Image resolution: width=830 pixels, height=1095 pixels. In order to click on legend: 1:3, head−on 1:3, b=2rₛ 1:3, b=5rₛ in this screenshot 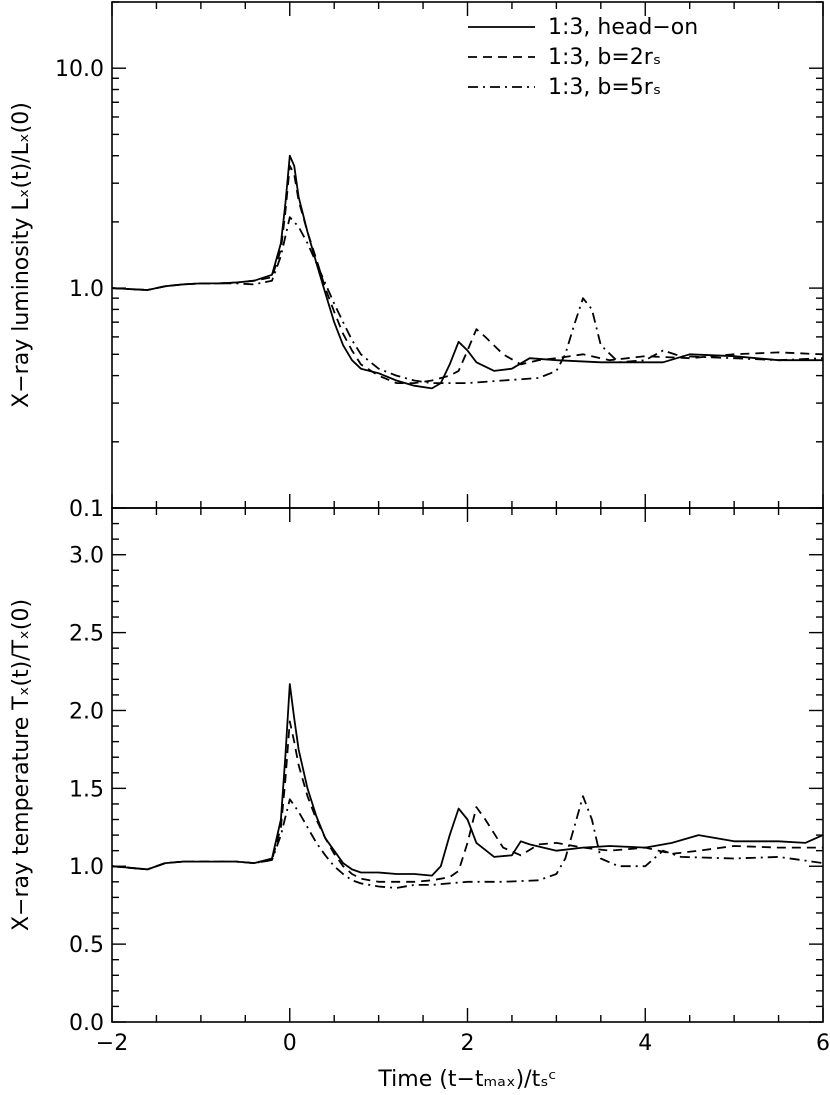, I will do `click(583, 57)`.